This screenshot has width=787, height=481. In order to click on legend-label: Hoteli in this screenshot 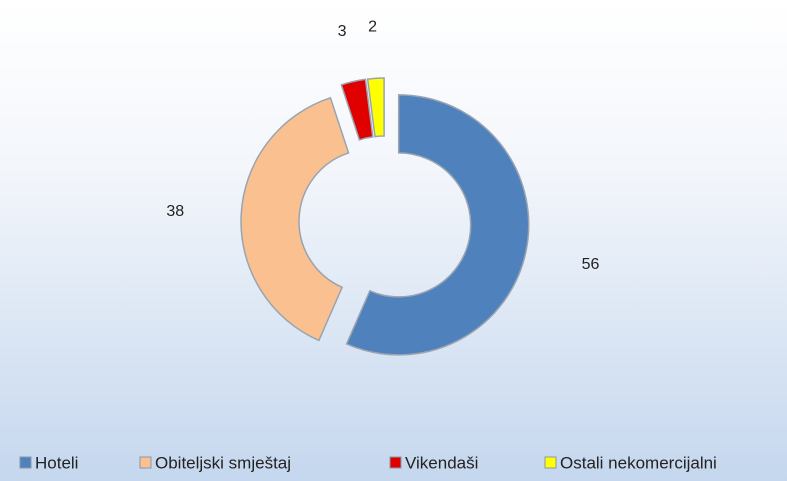, I will do `click(56, 462)`.